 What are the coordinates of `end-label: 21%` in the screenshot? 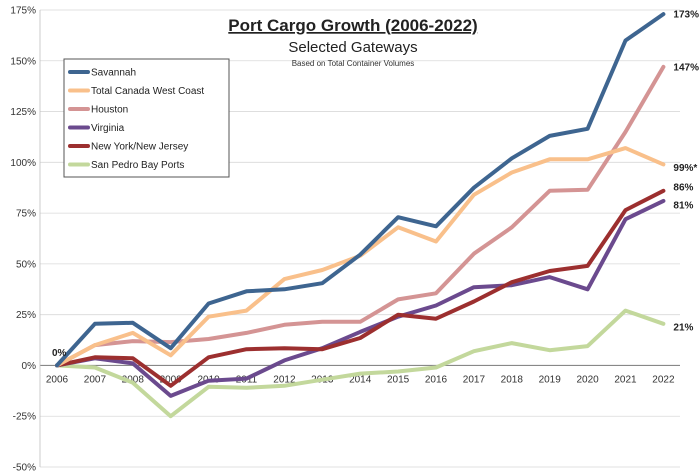 It's located at (683, 327).